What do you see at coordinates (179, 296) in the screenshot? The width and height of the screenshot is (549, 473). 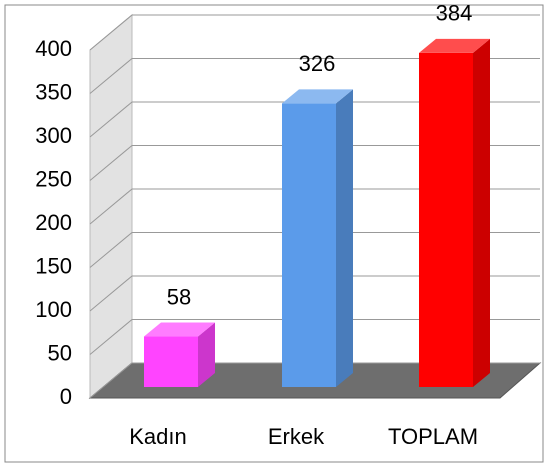 I see `data-label: 58` at bounding box center [179, 296].